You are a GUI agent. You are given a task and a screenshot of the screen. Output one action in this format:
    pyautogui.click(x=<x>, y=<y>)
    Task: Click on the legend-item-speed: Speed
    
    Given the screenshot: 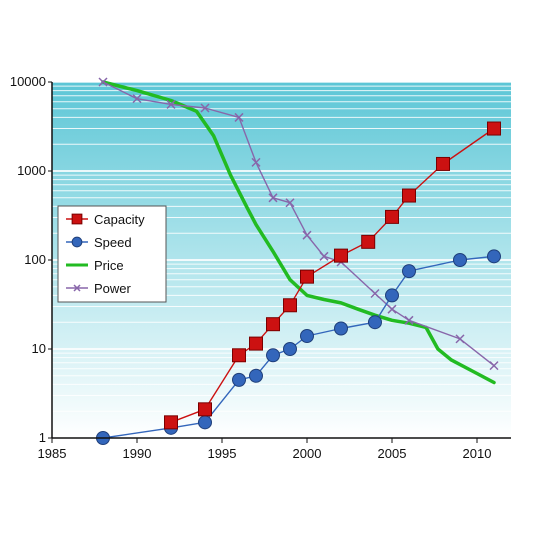 What is the action you would take?
    pyautogui.click(x=99, y=242)
    